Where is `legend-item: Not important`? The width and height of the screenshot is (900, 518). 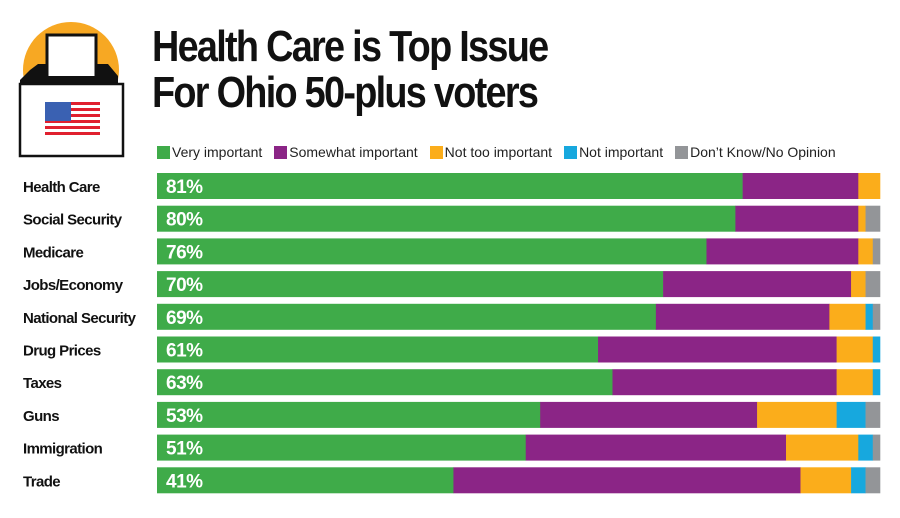 legend-item: Not important is located at coordinates (613, 152).